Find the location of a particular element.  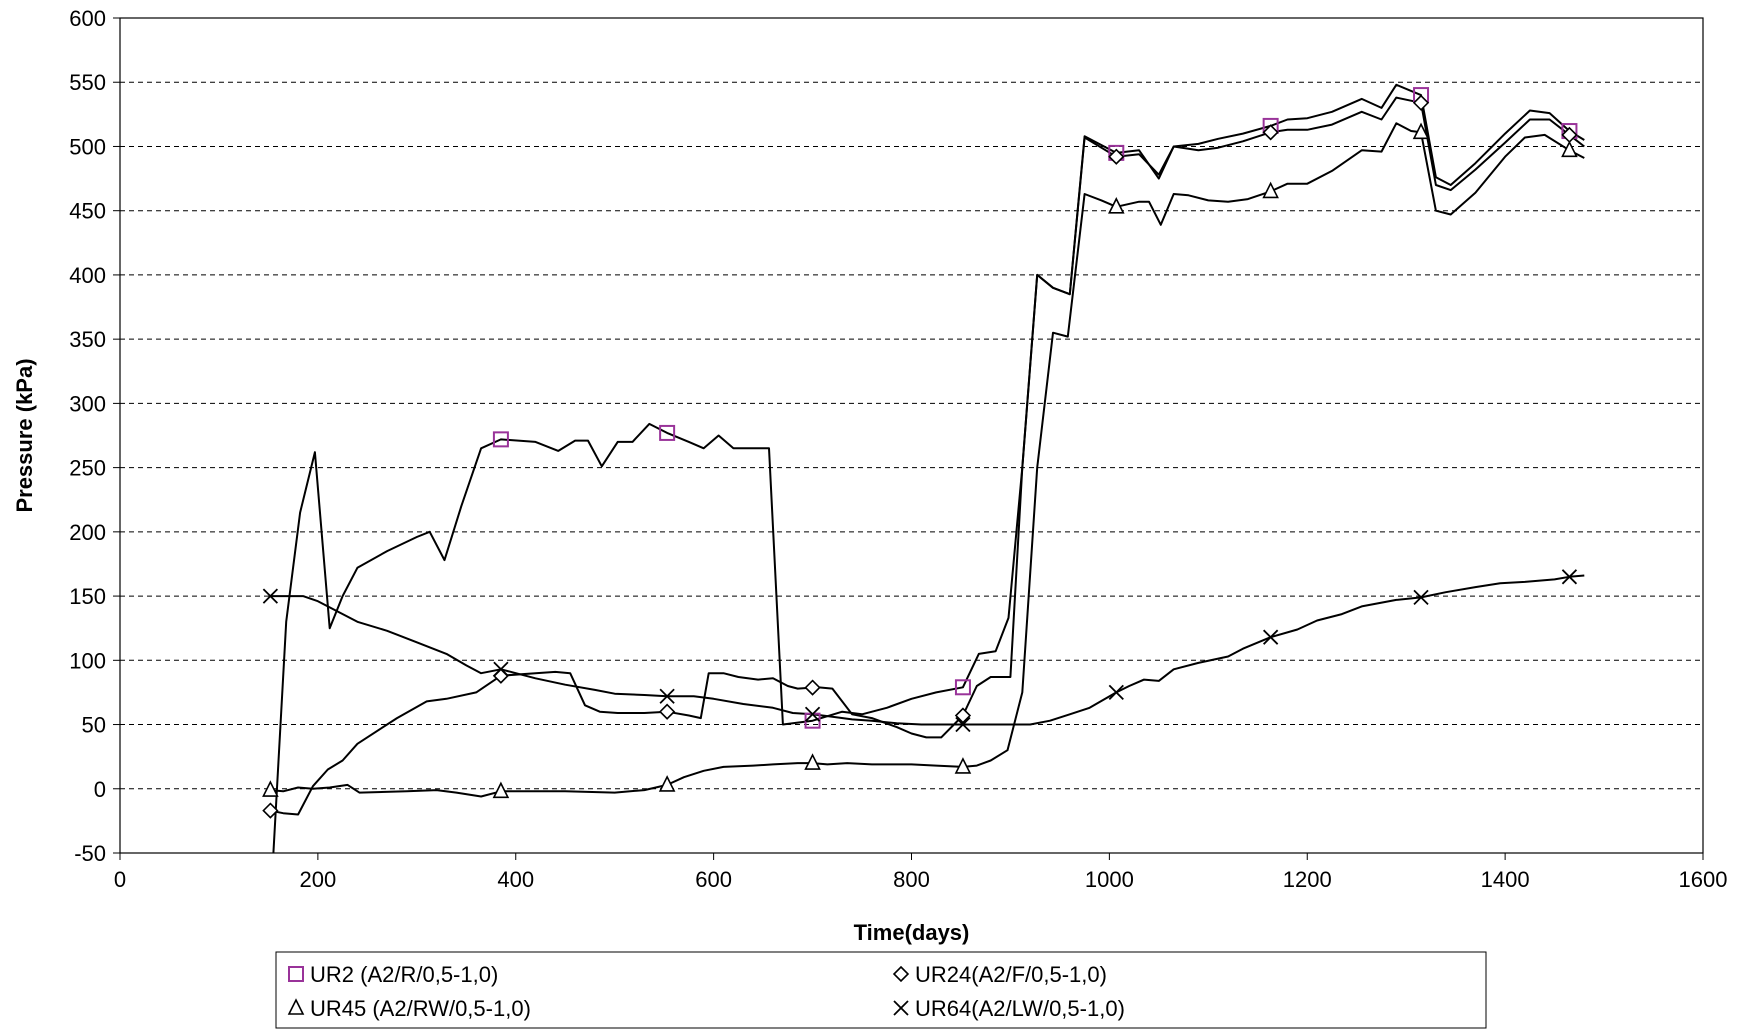

x-tick-label: 200 is located at coordinates (318, 879).